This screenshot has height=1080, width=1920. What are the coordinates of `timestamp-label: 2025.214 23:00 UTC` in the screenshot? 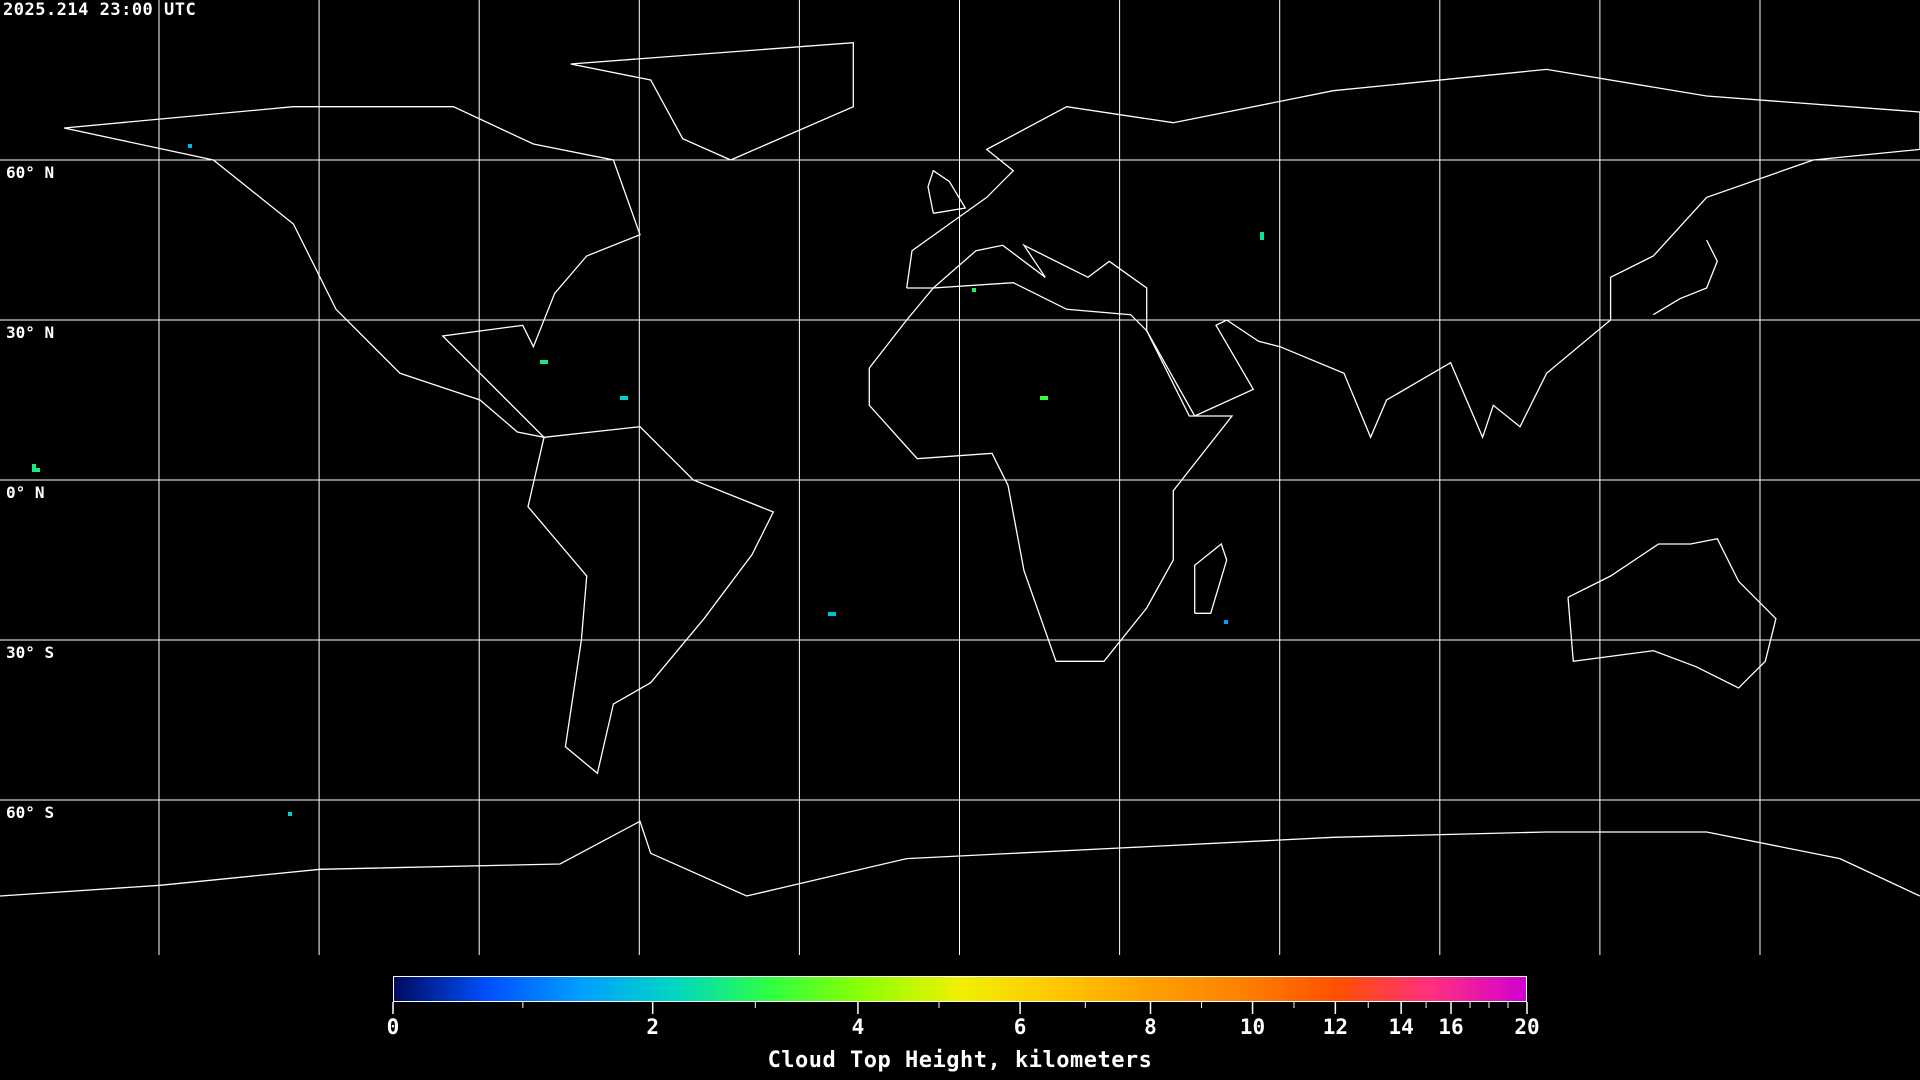 It's located at (100, 10).